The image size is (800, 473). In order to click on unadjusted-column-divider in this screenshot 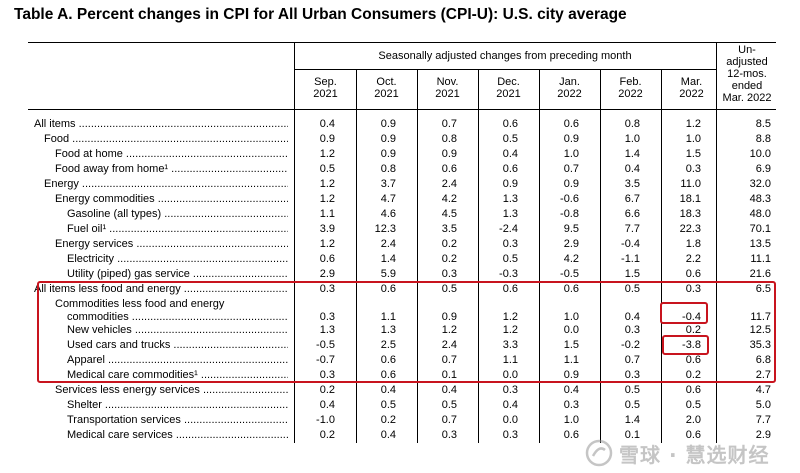, I will do `click(716, 243)`.